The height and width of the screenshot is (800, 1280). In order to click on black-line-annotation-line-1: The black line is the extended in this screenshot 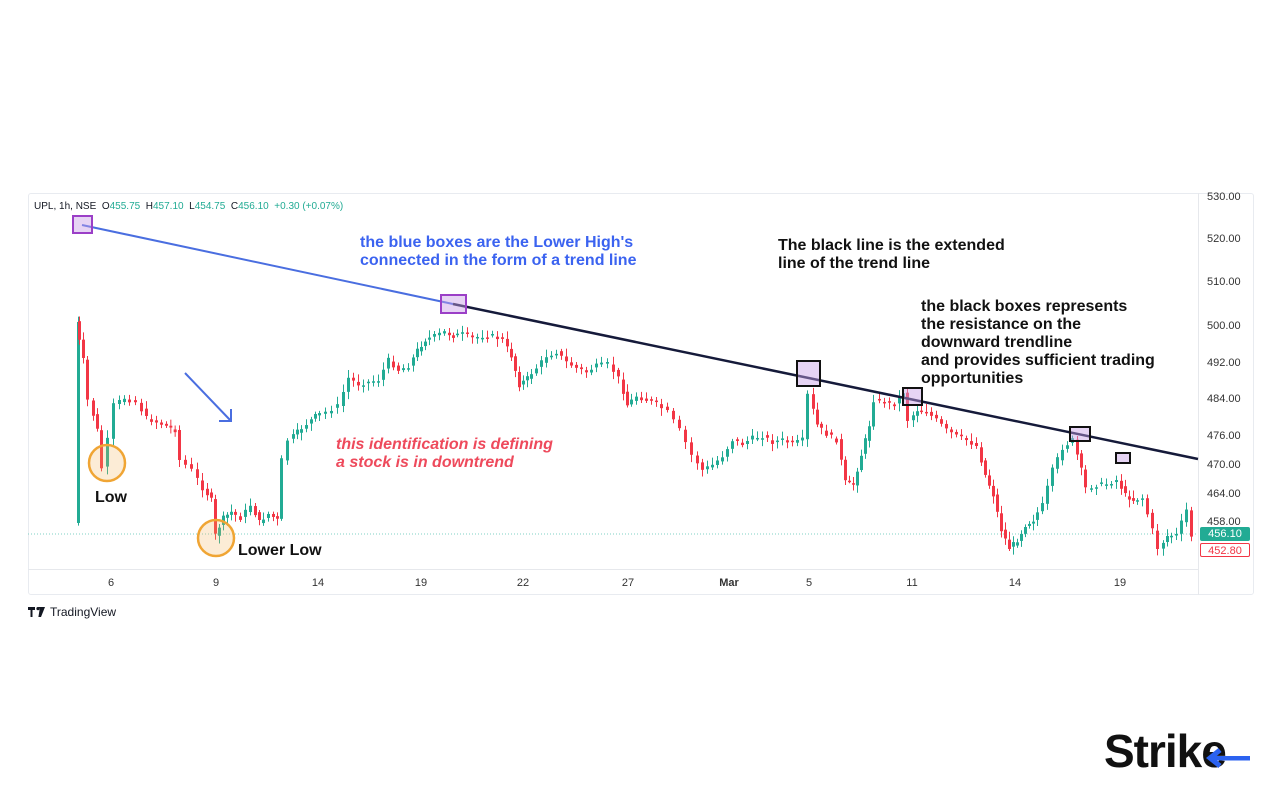, I will do `click(891, 245)`.